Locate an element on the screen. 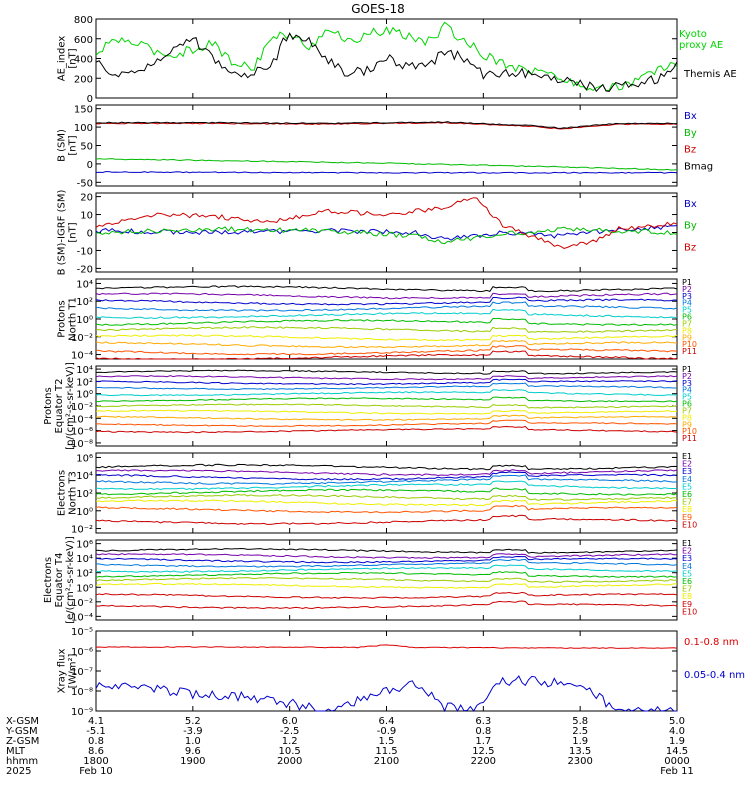  y-tick-label: -50 is located at coordinates (85, 183).